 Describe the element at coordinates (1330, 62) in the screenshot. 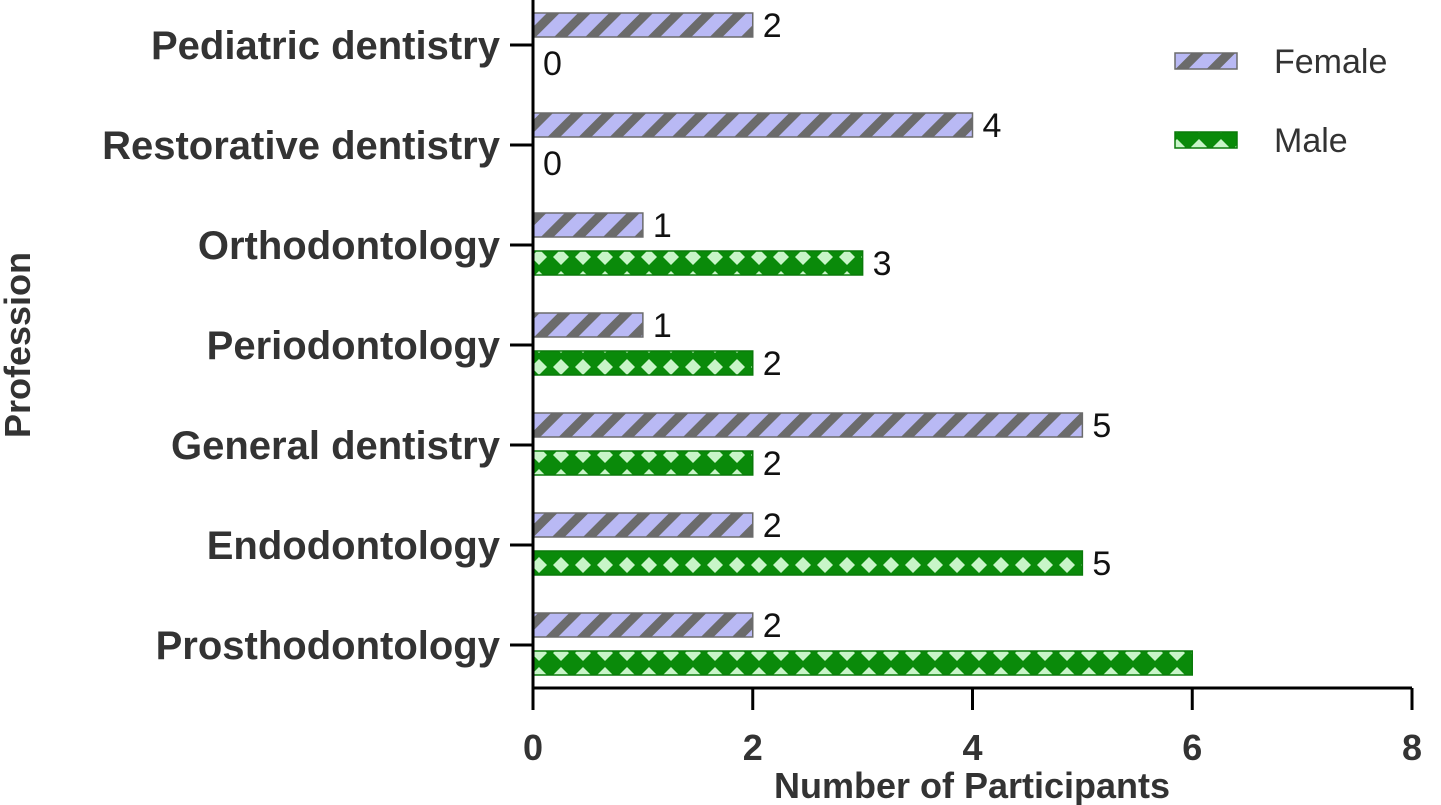

I see `legend-label-female: Female` at that location.